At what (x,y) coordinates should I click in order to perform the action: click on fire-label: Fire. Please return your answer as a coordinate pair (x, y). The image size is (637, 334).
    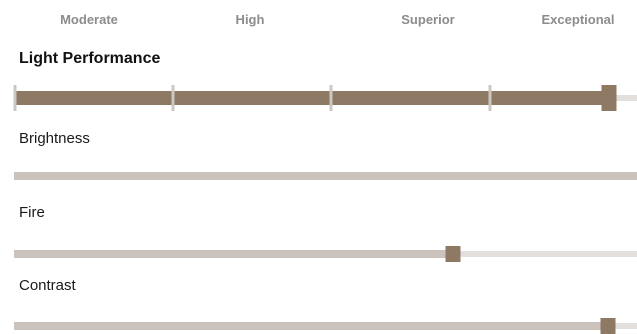
    Looking at the image, I should click on (32, 212).